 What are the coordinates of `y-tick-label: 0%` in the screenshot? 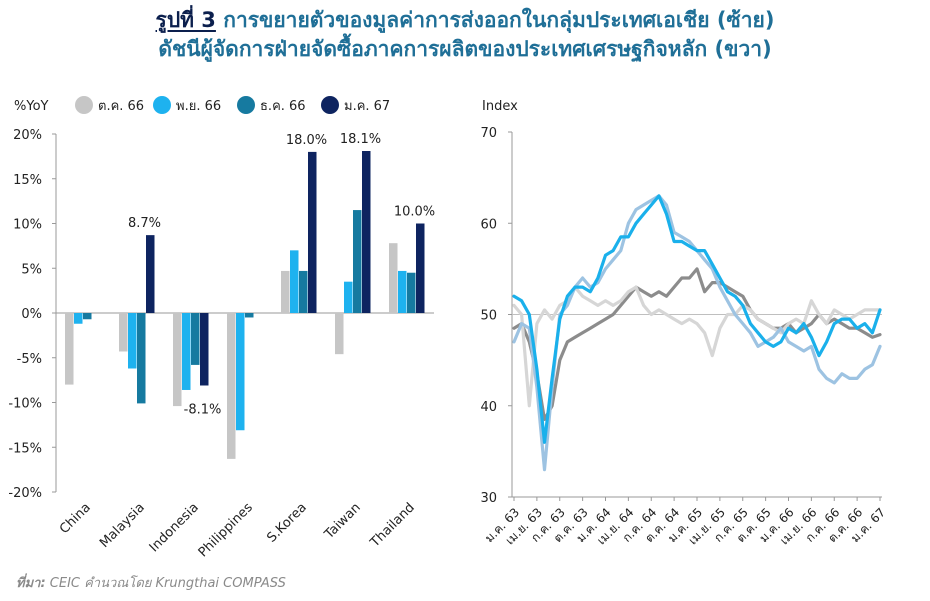 It's located at (31, 314).